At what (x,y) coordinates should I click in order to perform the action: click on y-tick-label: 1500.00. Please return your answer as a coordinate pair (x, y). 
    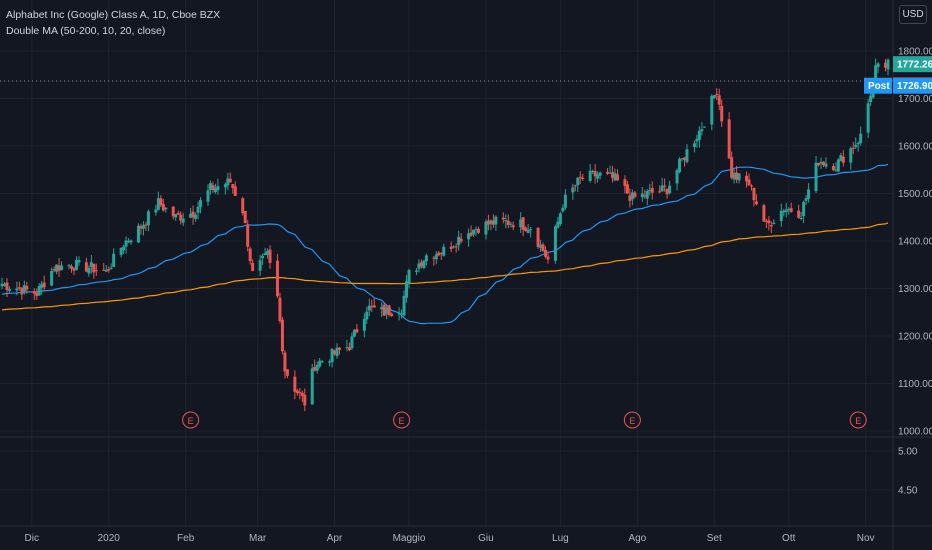
    Looking at the image, I should click on (915, 194).